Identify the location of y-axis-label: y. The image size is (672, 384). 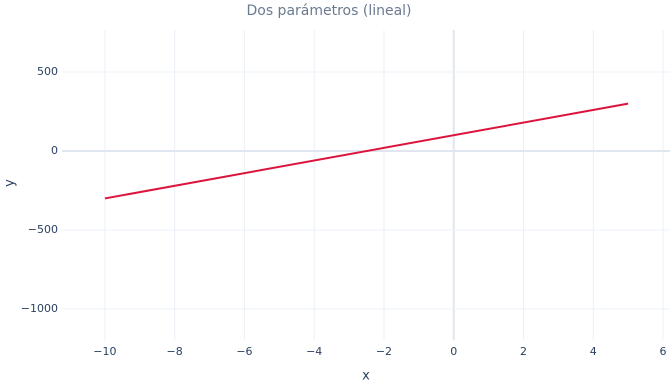
(10, 183).